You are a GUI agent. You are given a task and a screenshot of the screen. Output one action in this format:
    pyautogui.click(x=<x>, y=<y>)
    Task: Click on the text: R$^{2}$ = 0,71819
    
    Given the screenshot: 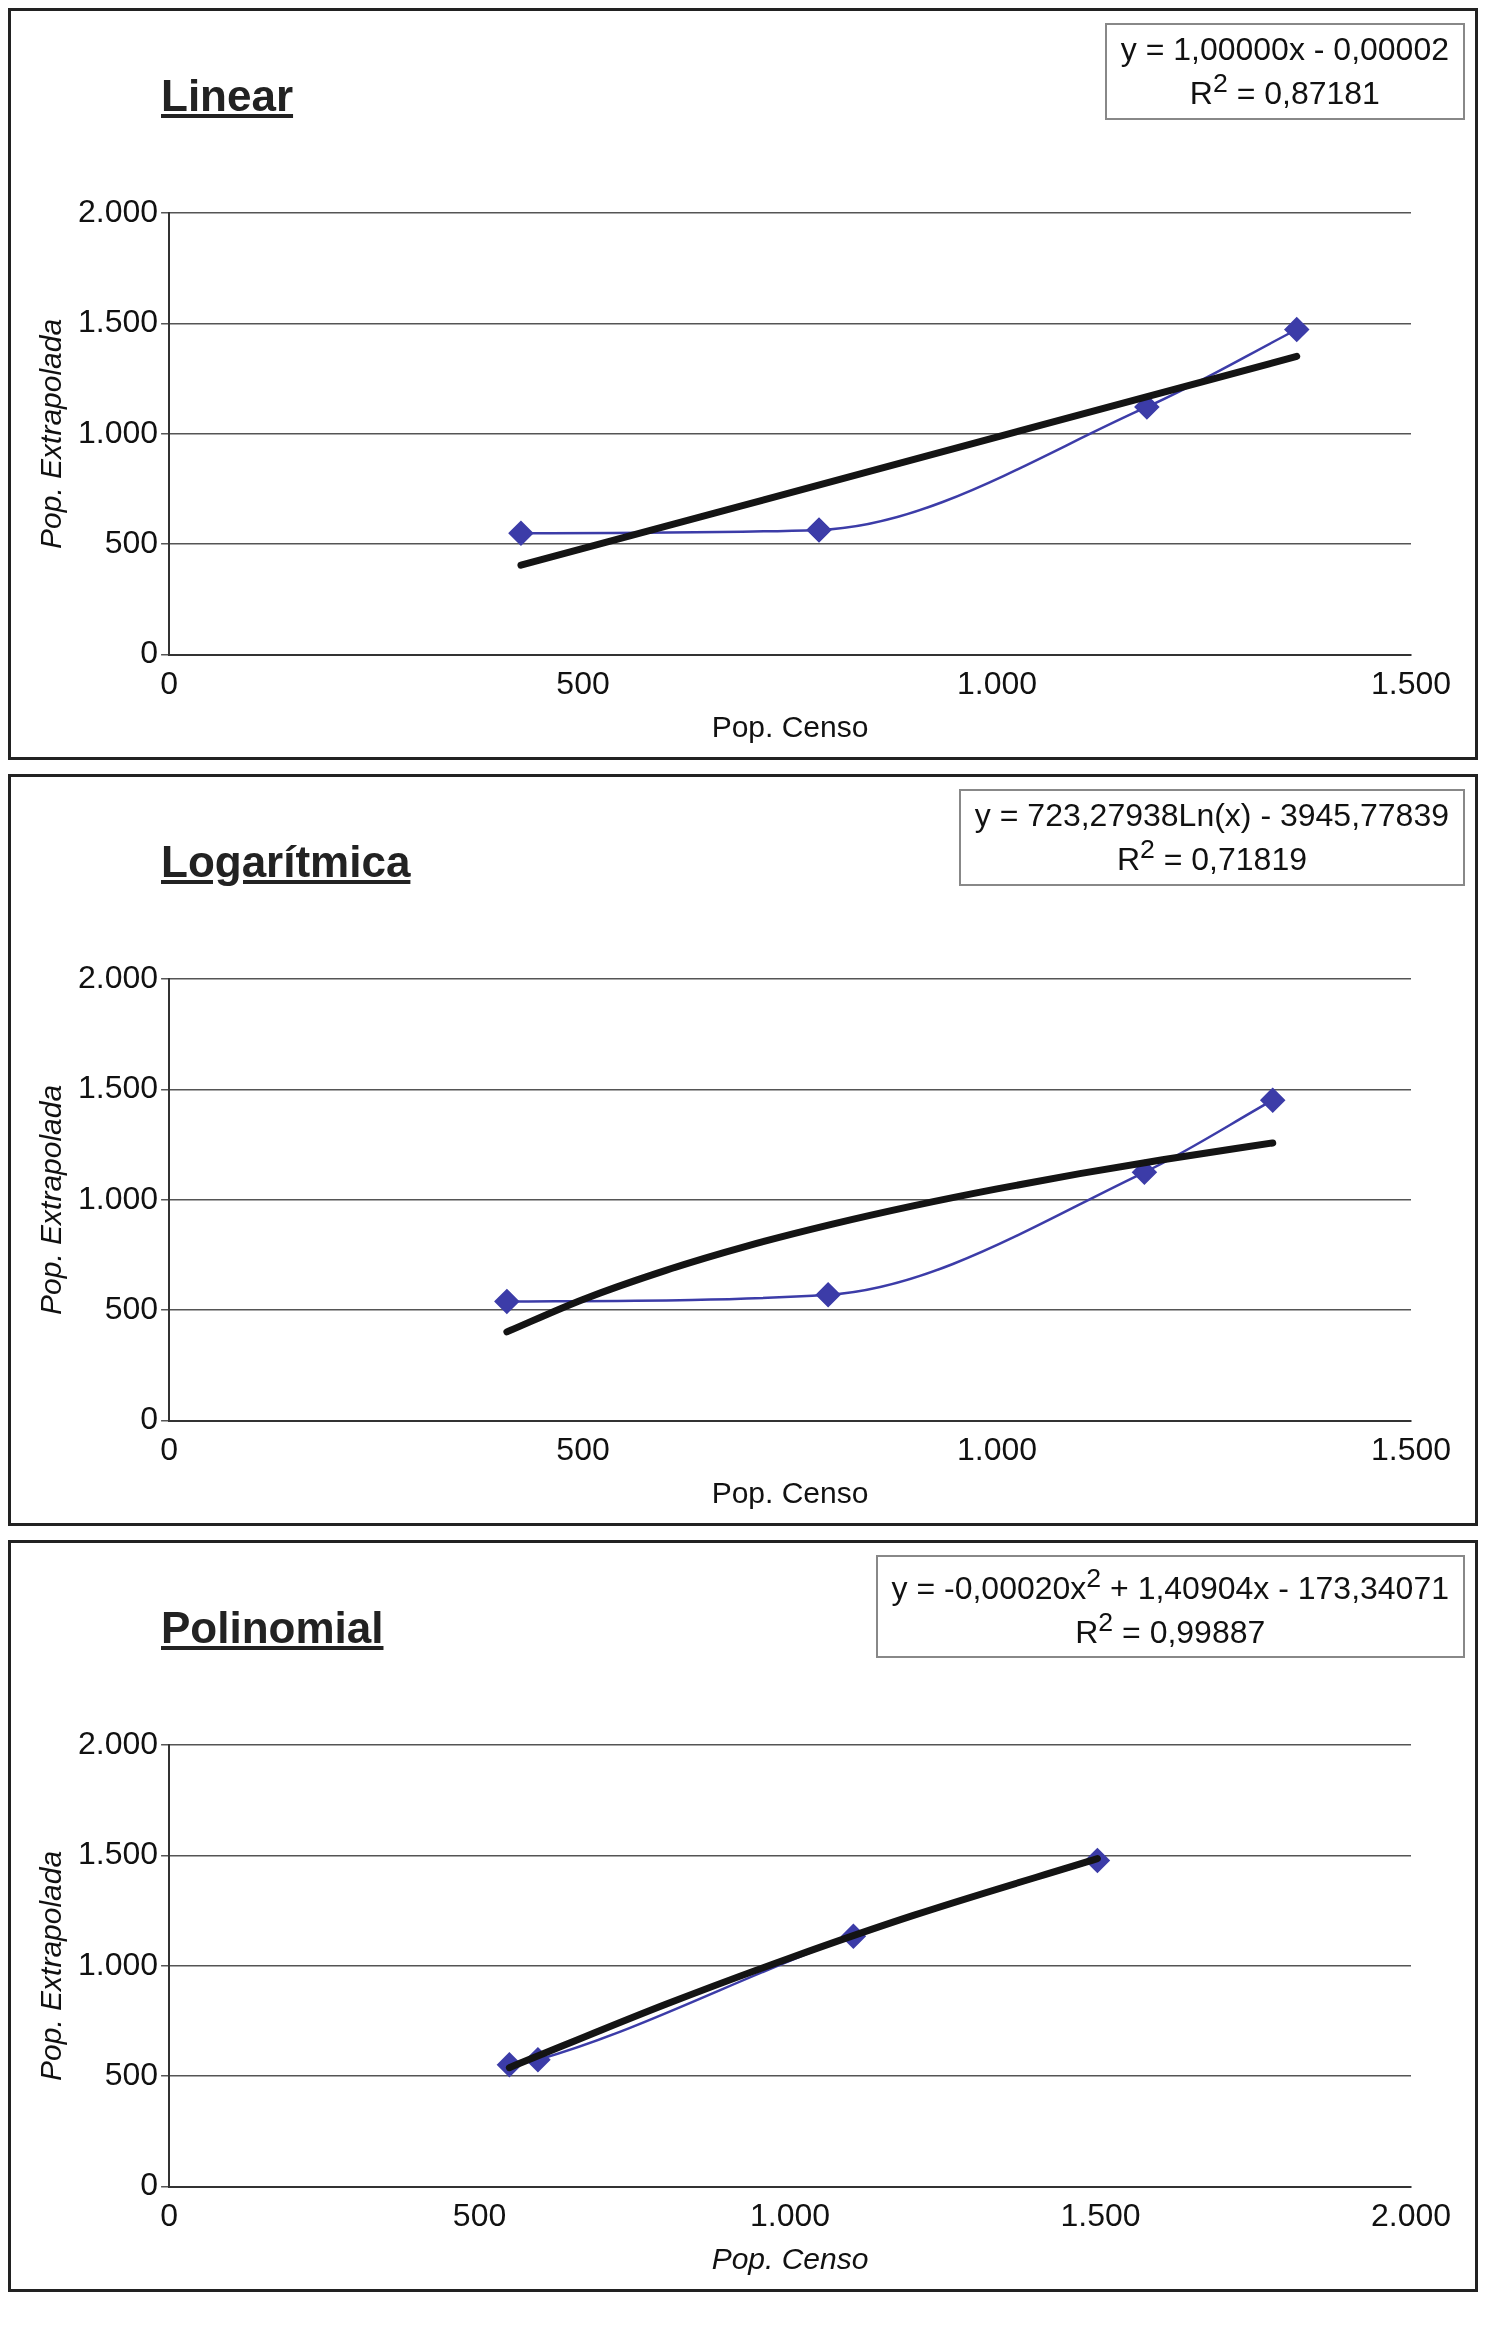 What is the action you would take?
    pyautogui.click(x=1211, y=856)
    